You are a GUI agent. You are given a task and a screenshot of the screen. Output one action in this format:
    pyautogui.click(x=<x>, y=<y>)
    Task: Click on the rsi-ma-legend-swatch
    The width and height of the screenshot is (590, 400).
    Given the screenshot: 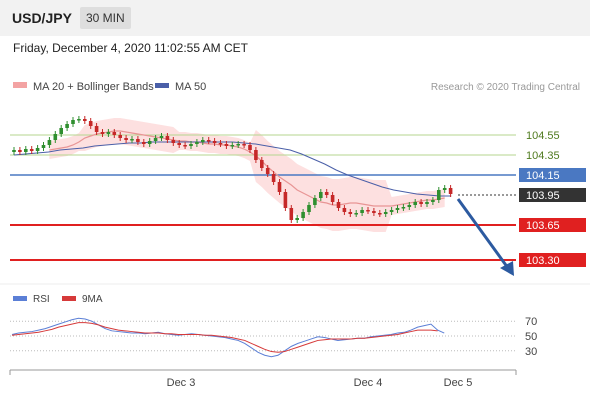 What is the action you would take?
    pyautogui.click(x=69, y=298)
    